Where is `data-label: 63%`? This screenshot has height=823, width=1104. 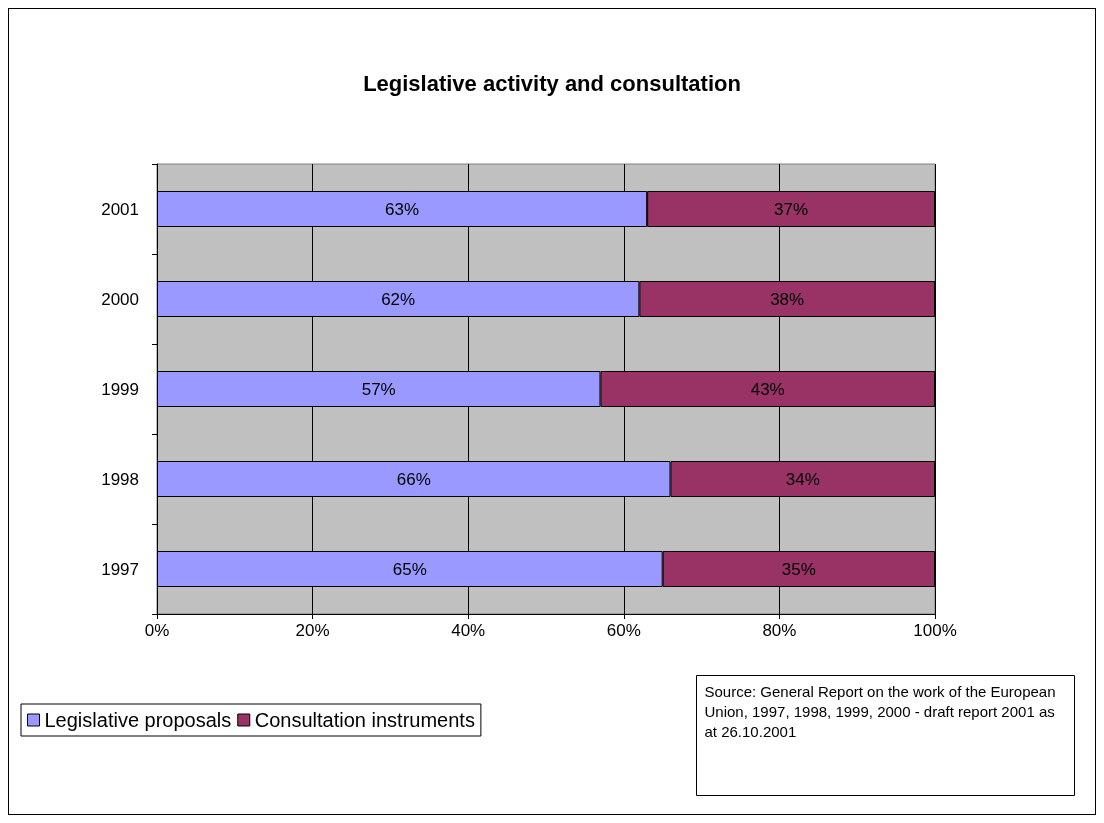
data-label: 63% is located at coordinates (402, 209).